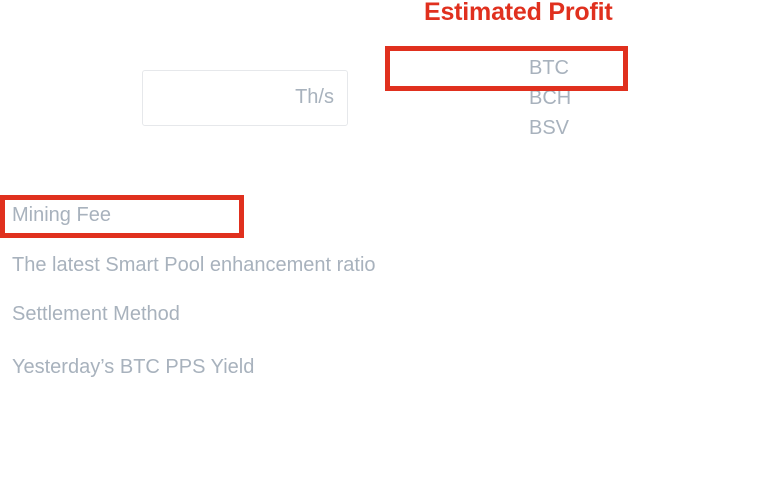  Describe the element at coordinates (194, 265) in the screenshot. I see `smart-pool-ratio-label: The latest Smart Pool enhancement ratio` at that location.